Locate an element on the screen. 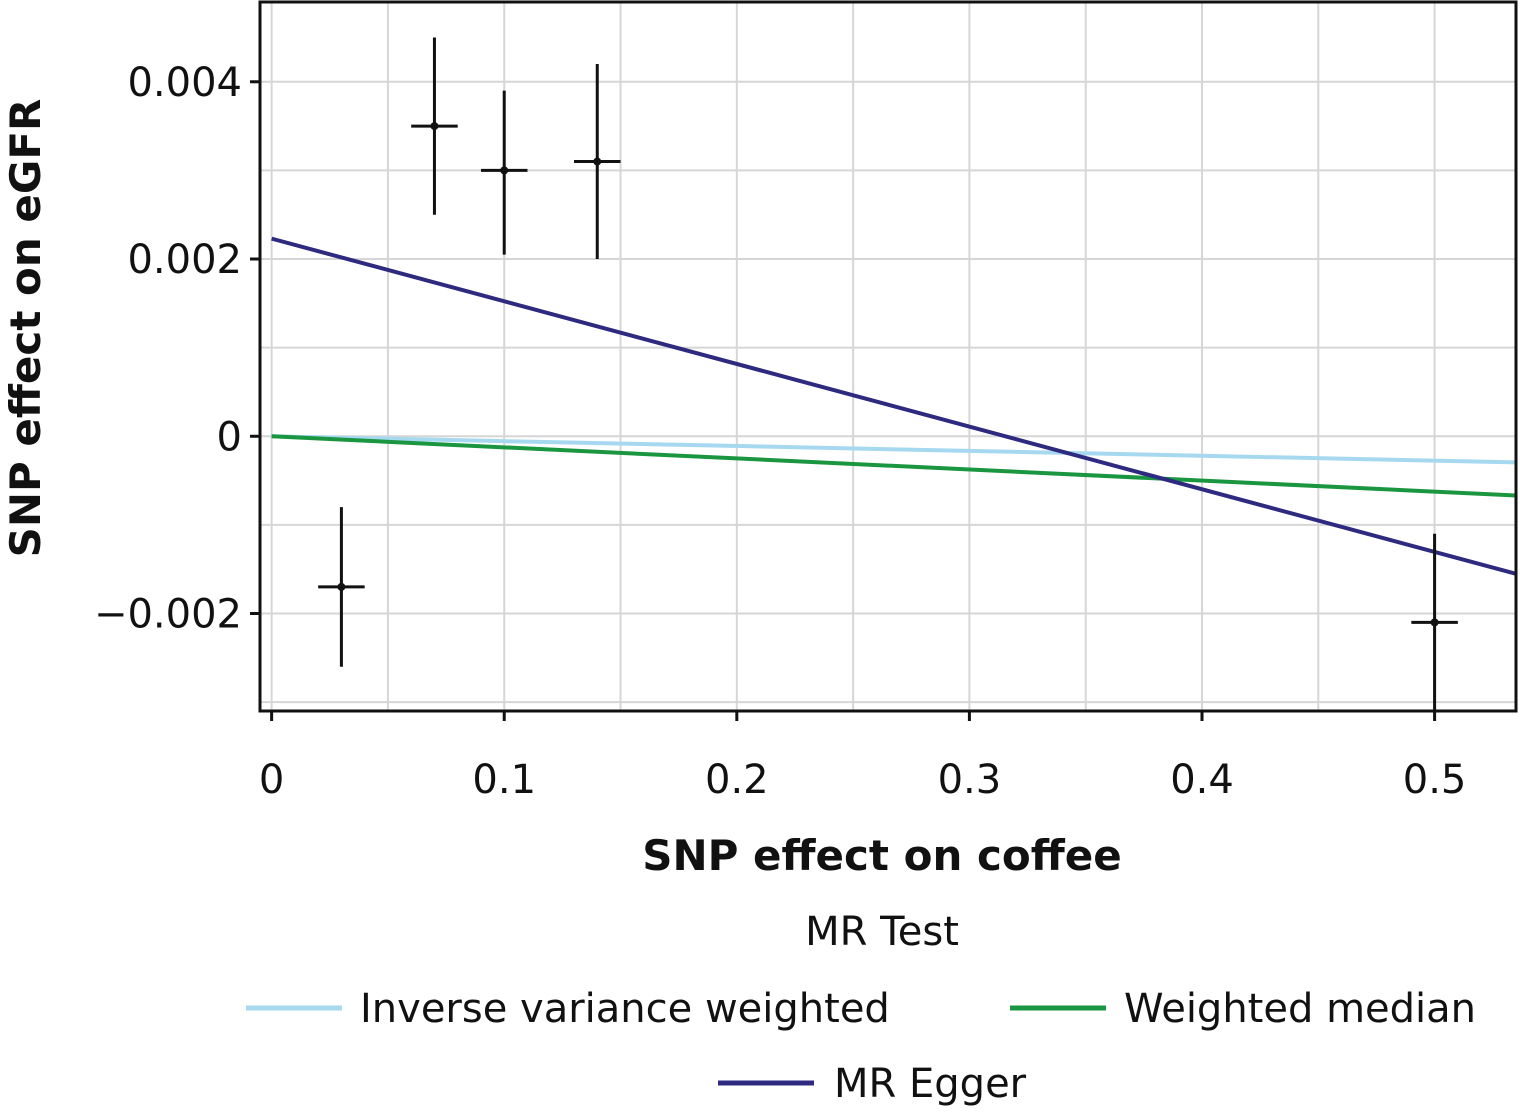 This screenshot has height=1112, width=1520. x-tick-label: 0 is located at coordinates (271, 780).